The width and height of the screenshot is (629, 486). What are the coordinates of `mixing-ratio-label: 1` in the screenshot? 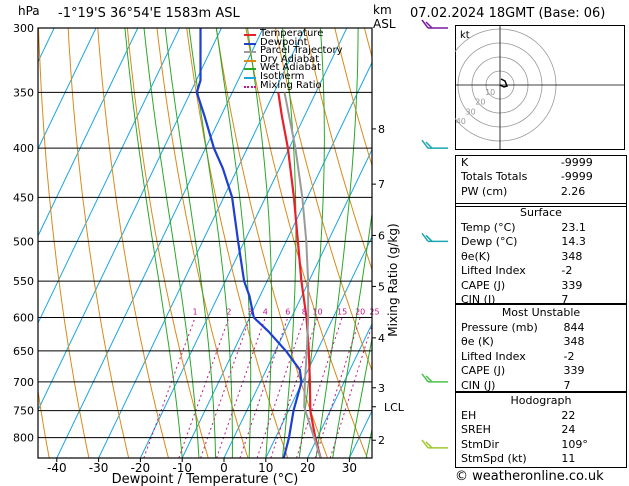 It's located at (195, 311).